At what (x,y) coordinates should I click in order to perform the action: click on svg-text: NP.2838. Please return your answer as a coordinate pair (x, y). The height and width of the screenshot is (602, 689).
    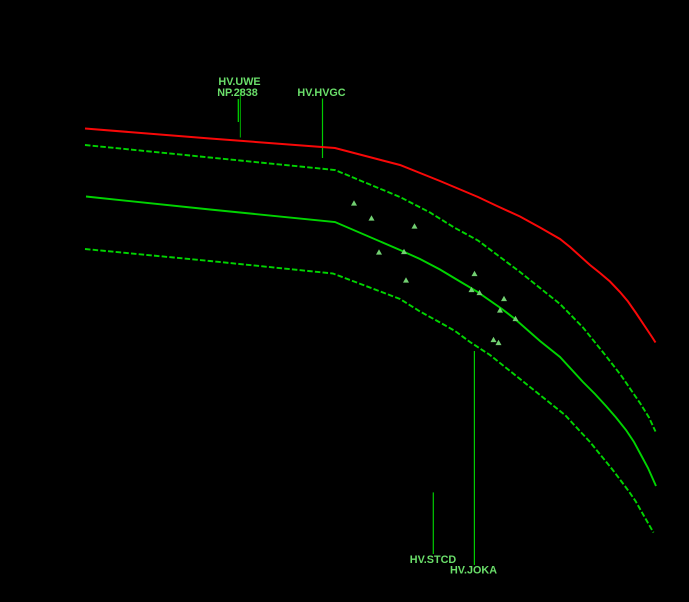
    Looking at the image, I should click on (237, 93).